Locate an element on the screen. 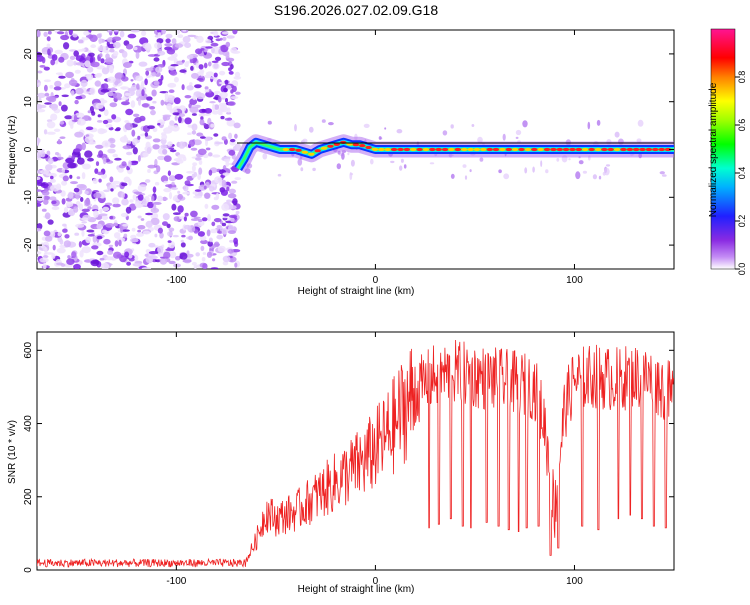 The width and height of the screenshot is (750, 605). snr-y-tick-label: 200 is located at coordinates (28, 496).